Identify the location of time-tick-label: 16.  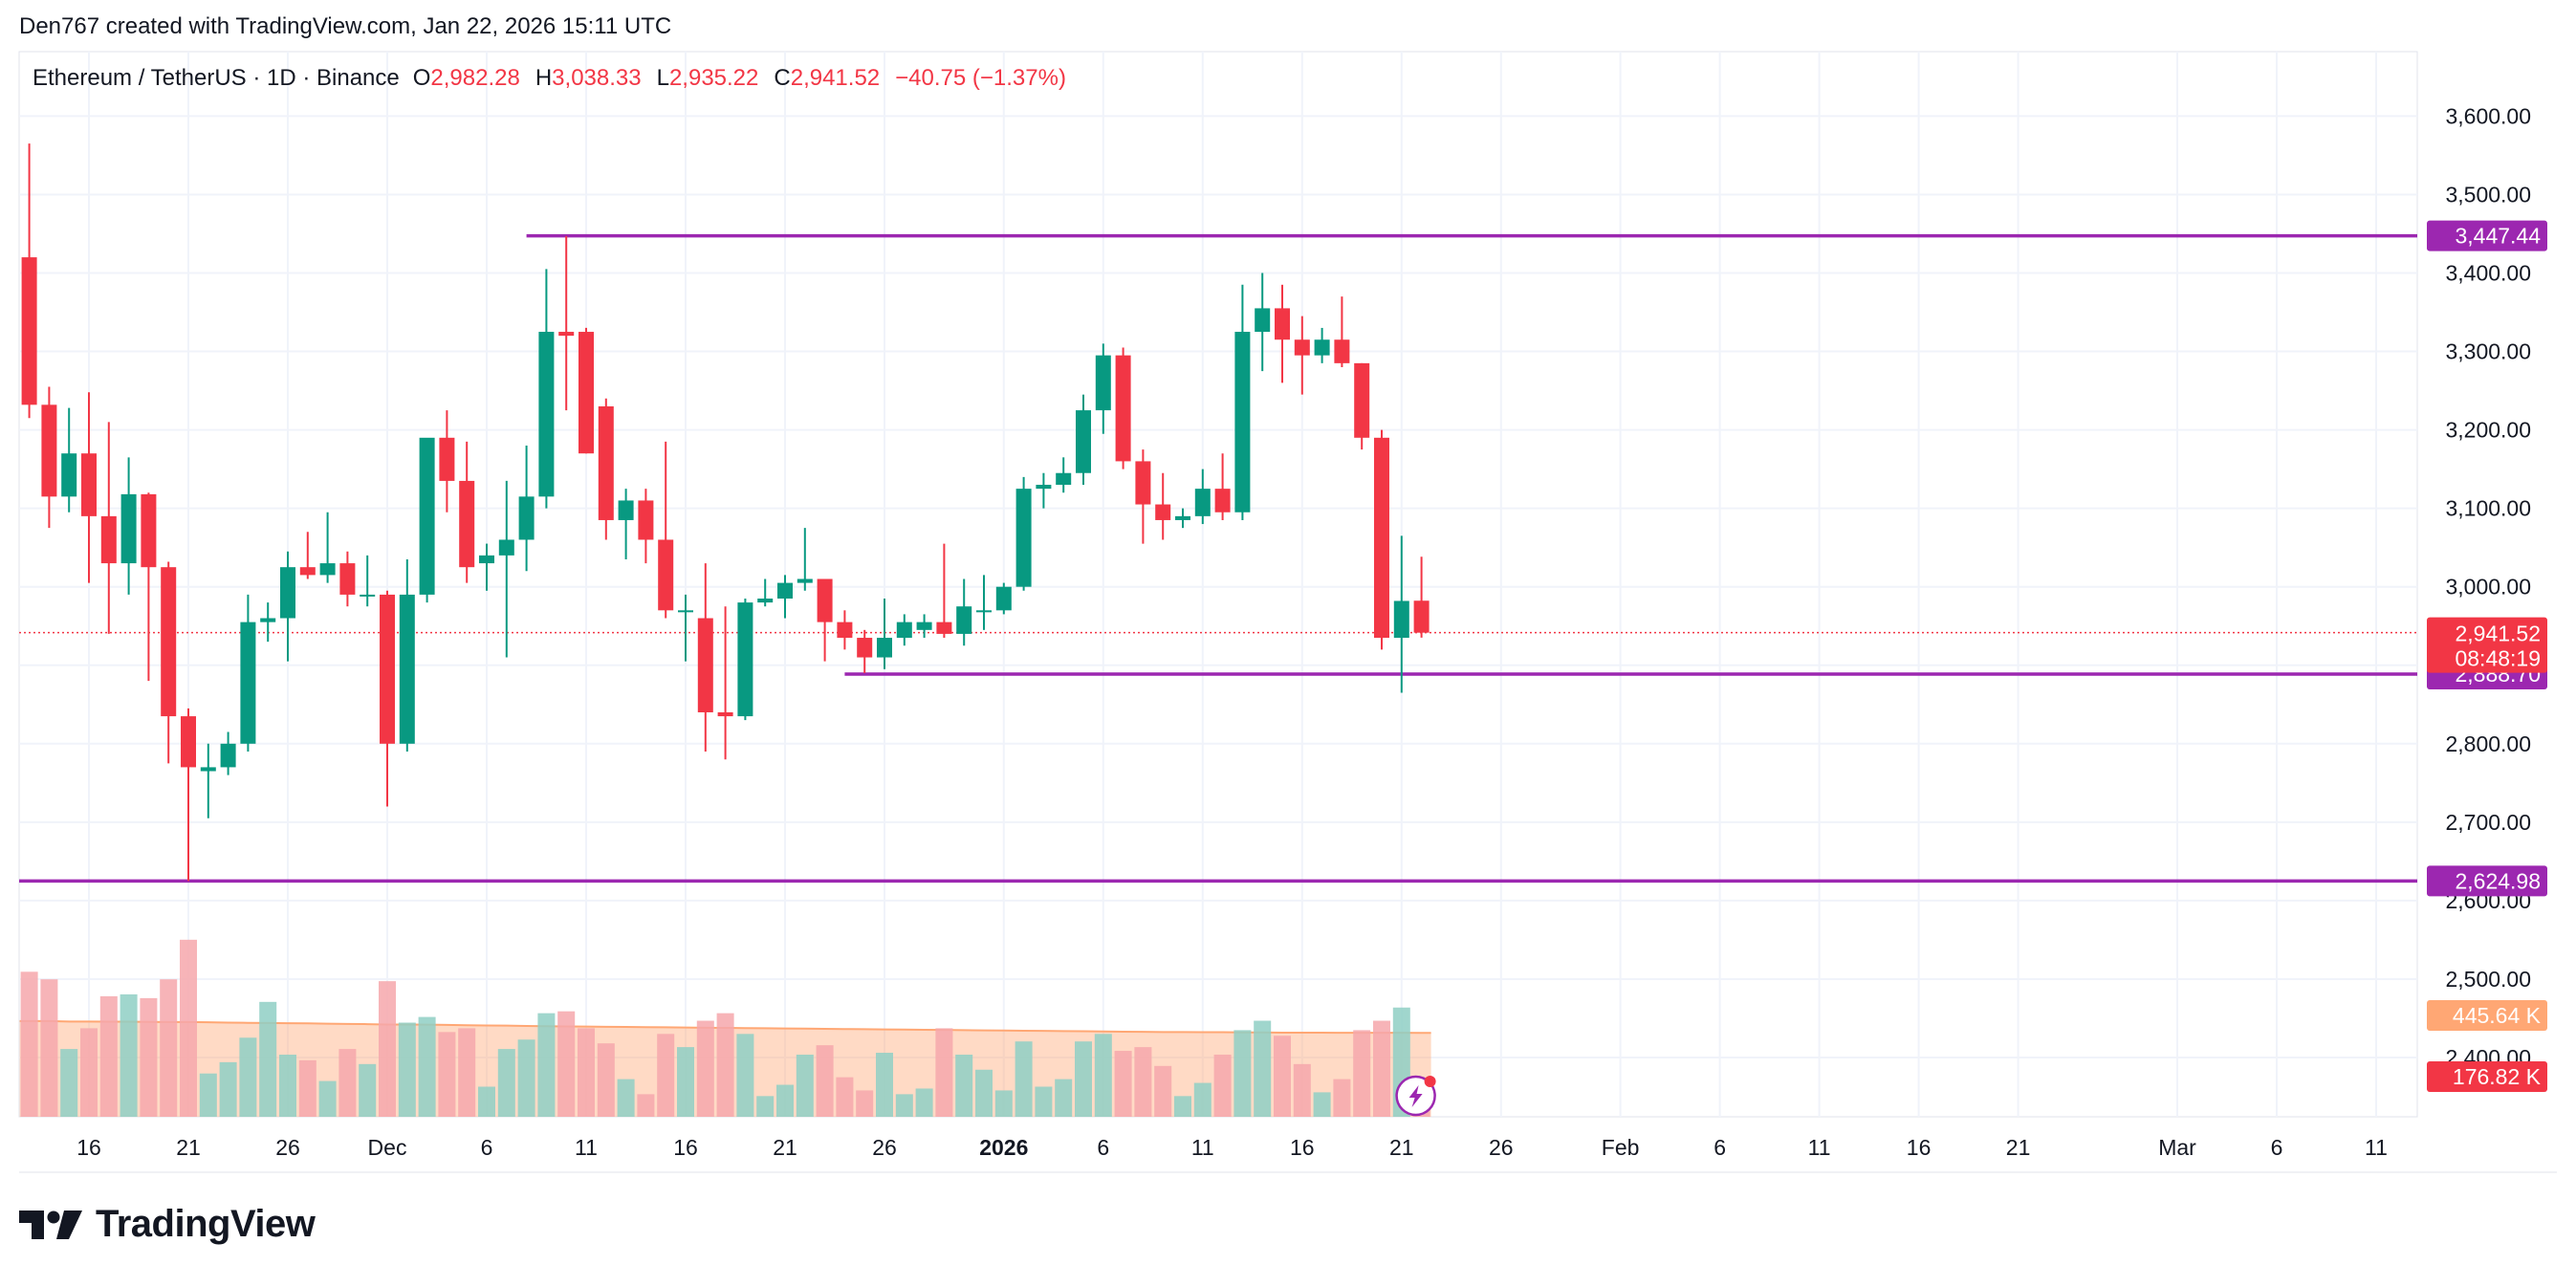
(685, 1147).